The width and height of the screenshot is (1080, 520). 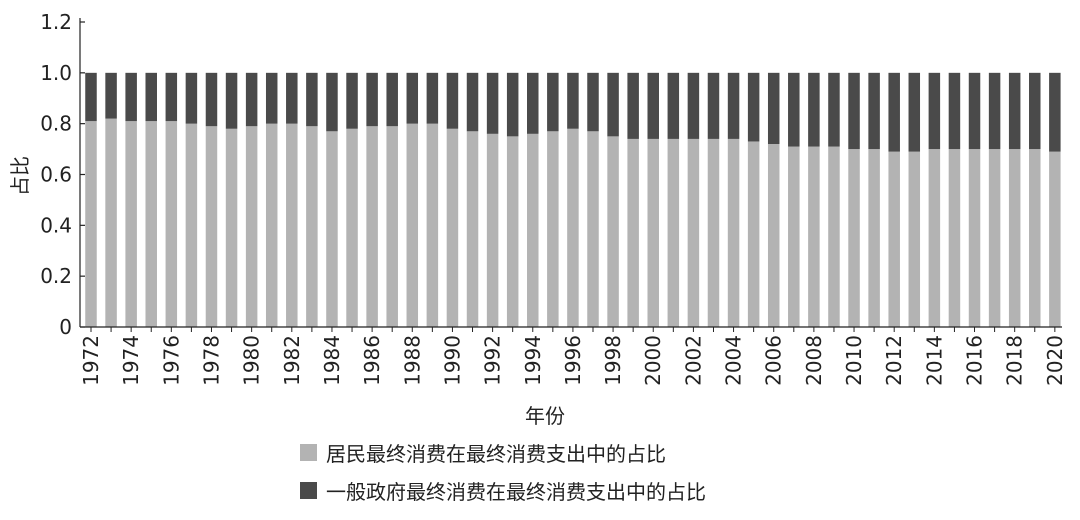 I want to click on bar-government-1992, so click(x=492, y=103).